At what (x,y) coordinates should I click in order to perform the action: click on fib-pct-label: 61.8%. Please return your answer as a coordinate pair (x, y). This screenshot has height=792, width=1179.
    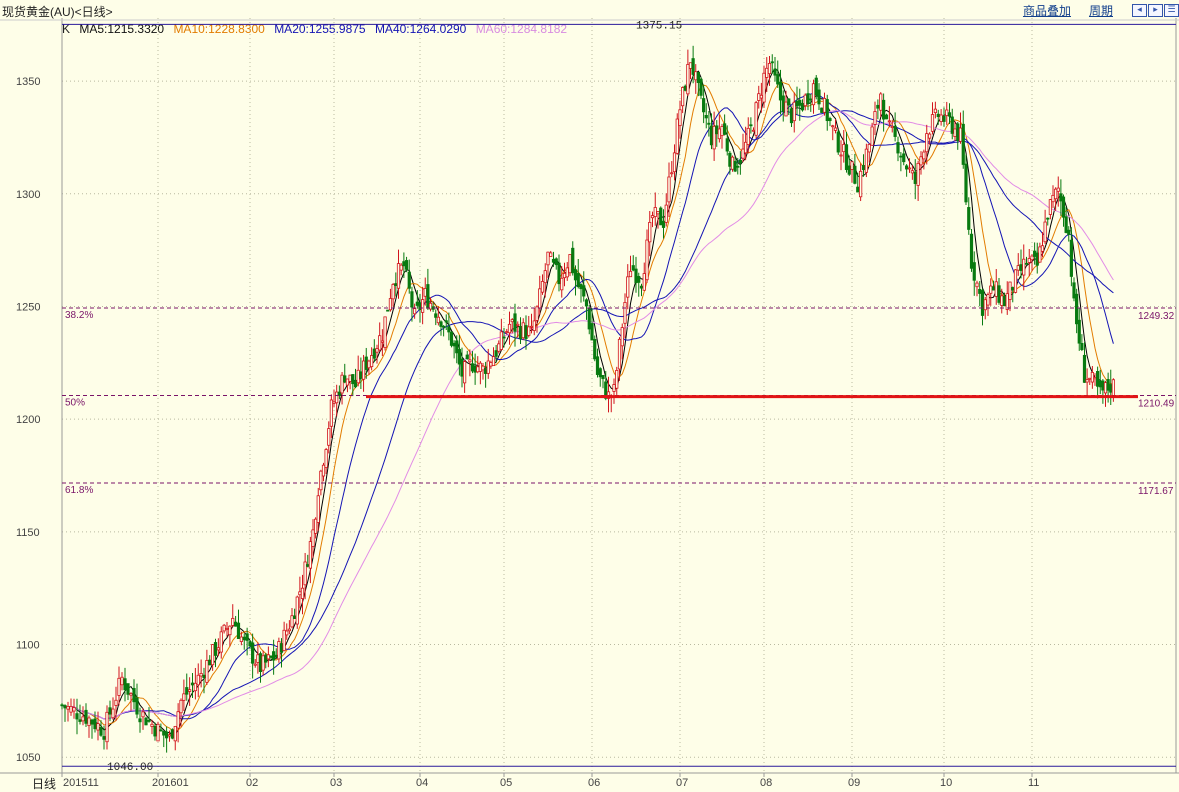
    Looking at the image, I should click on (79, 490).